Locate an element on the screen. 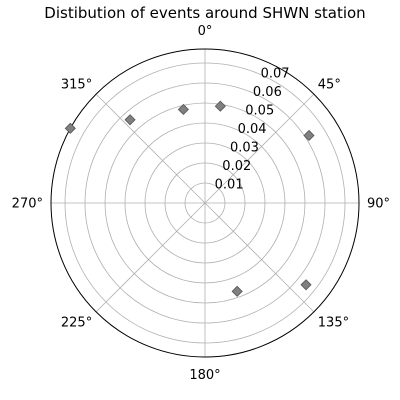 This screenshot has width=400, height=400. r-tick-label-2: 0.02 is located at coordinates (236, 166).